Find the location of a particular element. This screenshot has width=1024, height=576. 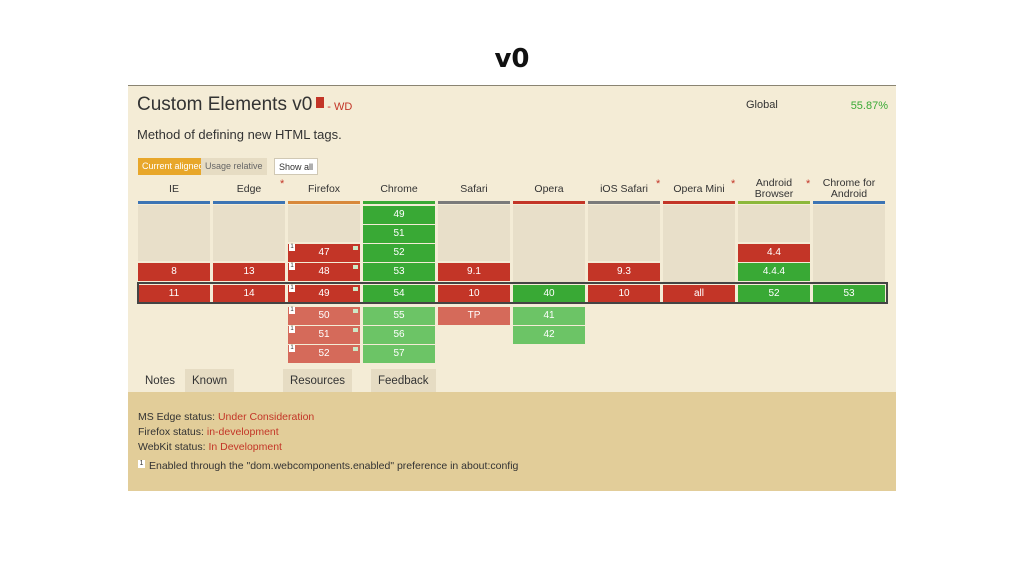

feature-title: Custom Elements v0 - WD is located at coordinates (244, 105).